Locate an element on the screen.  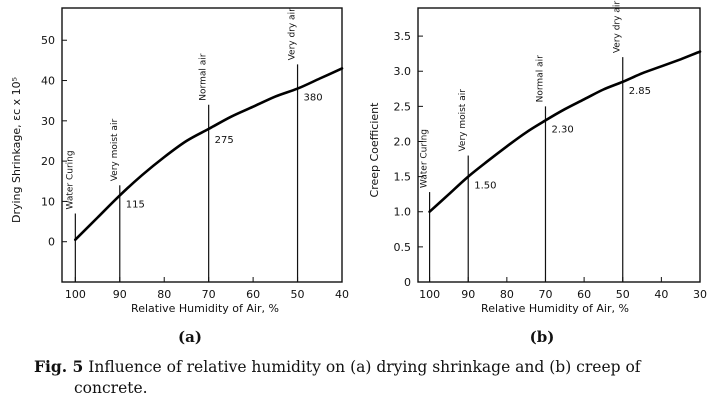
a-x-axis-label: Relative Humidity of Air, % is located at coordinates (205, 308).